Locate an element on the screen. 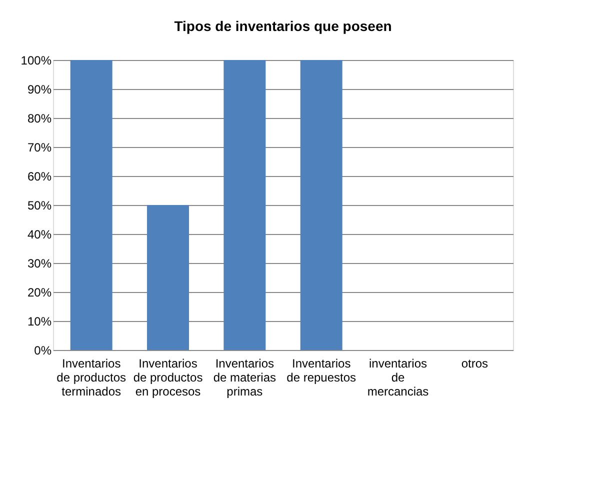 Image resolution: width=598 pixels, height=485 pixels. x-tick-label: Inventarios de materias primas is located at coordinates (244, 377).